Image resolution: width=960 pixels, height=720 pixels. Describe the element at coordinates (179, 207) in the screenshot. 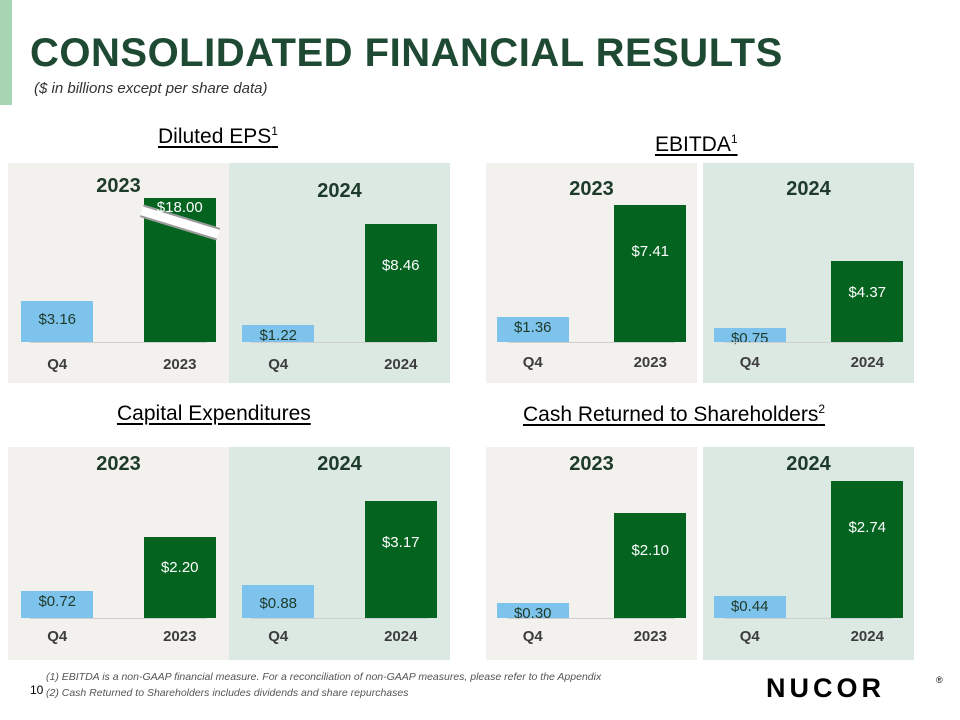

I see `value-label: $18.00` at that location.